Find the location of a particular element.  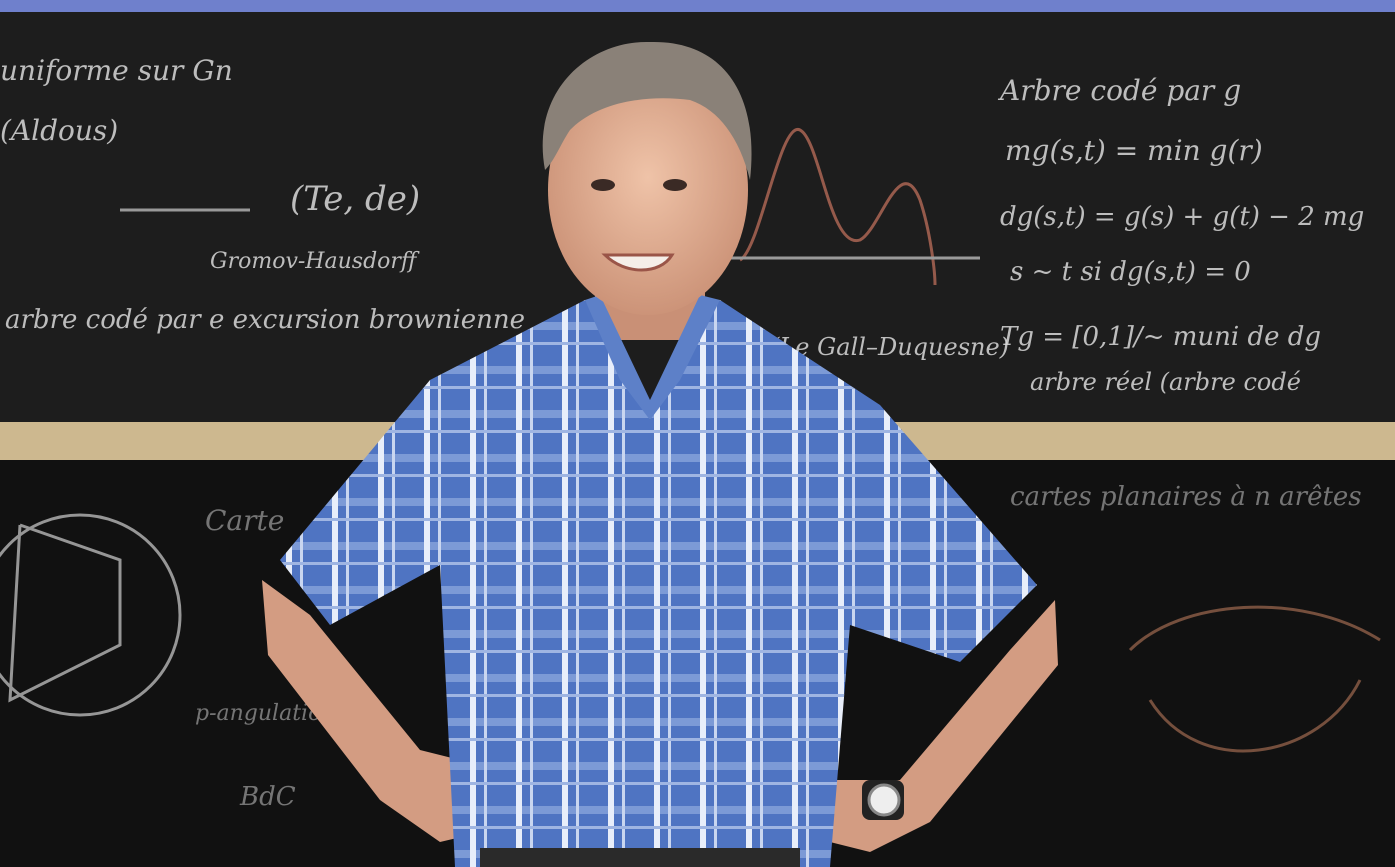

chalk-text: uniforme sur Gn is located at coordinates (116, 70).